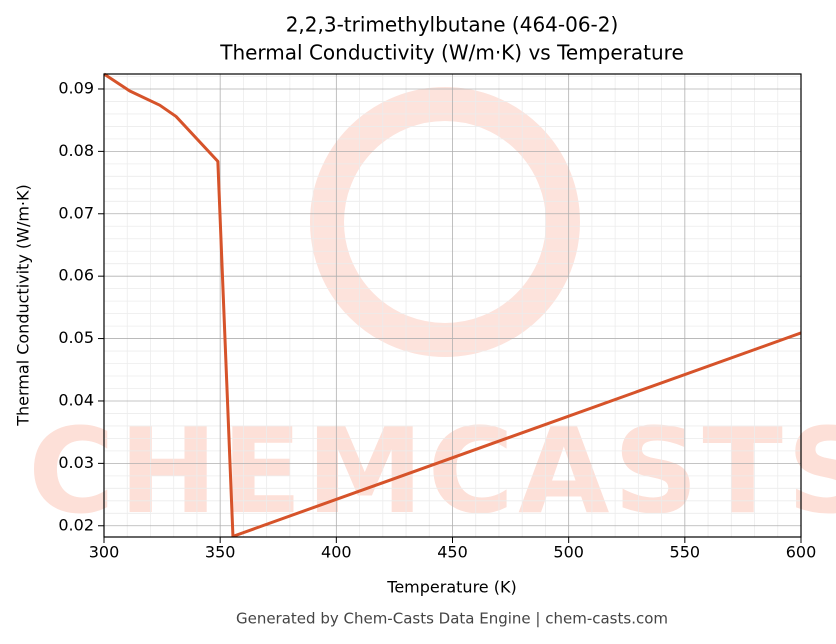 This screenshot has width=836, height=644. Describe the element at coordinates (76, 150) in the screenshot. I see `y-tick-label: 0.08` at that location.